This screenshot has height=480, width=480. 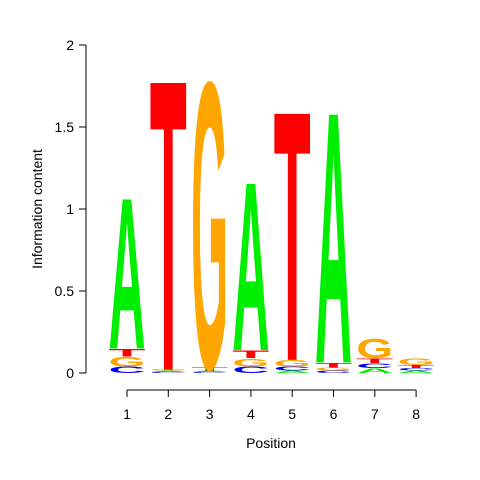 I want to click on y-tick-label: 1.5, so click(x=65, y=127).